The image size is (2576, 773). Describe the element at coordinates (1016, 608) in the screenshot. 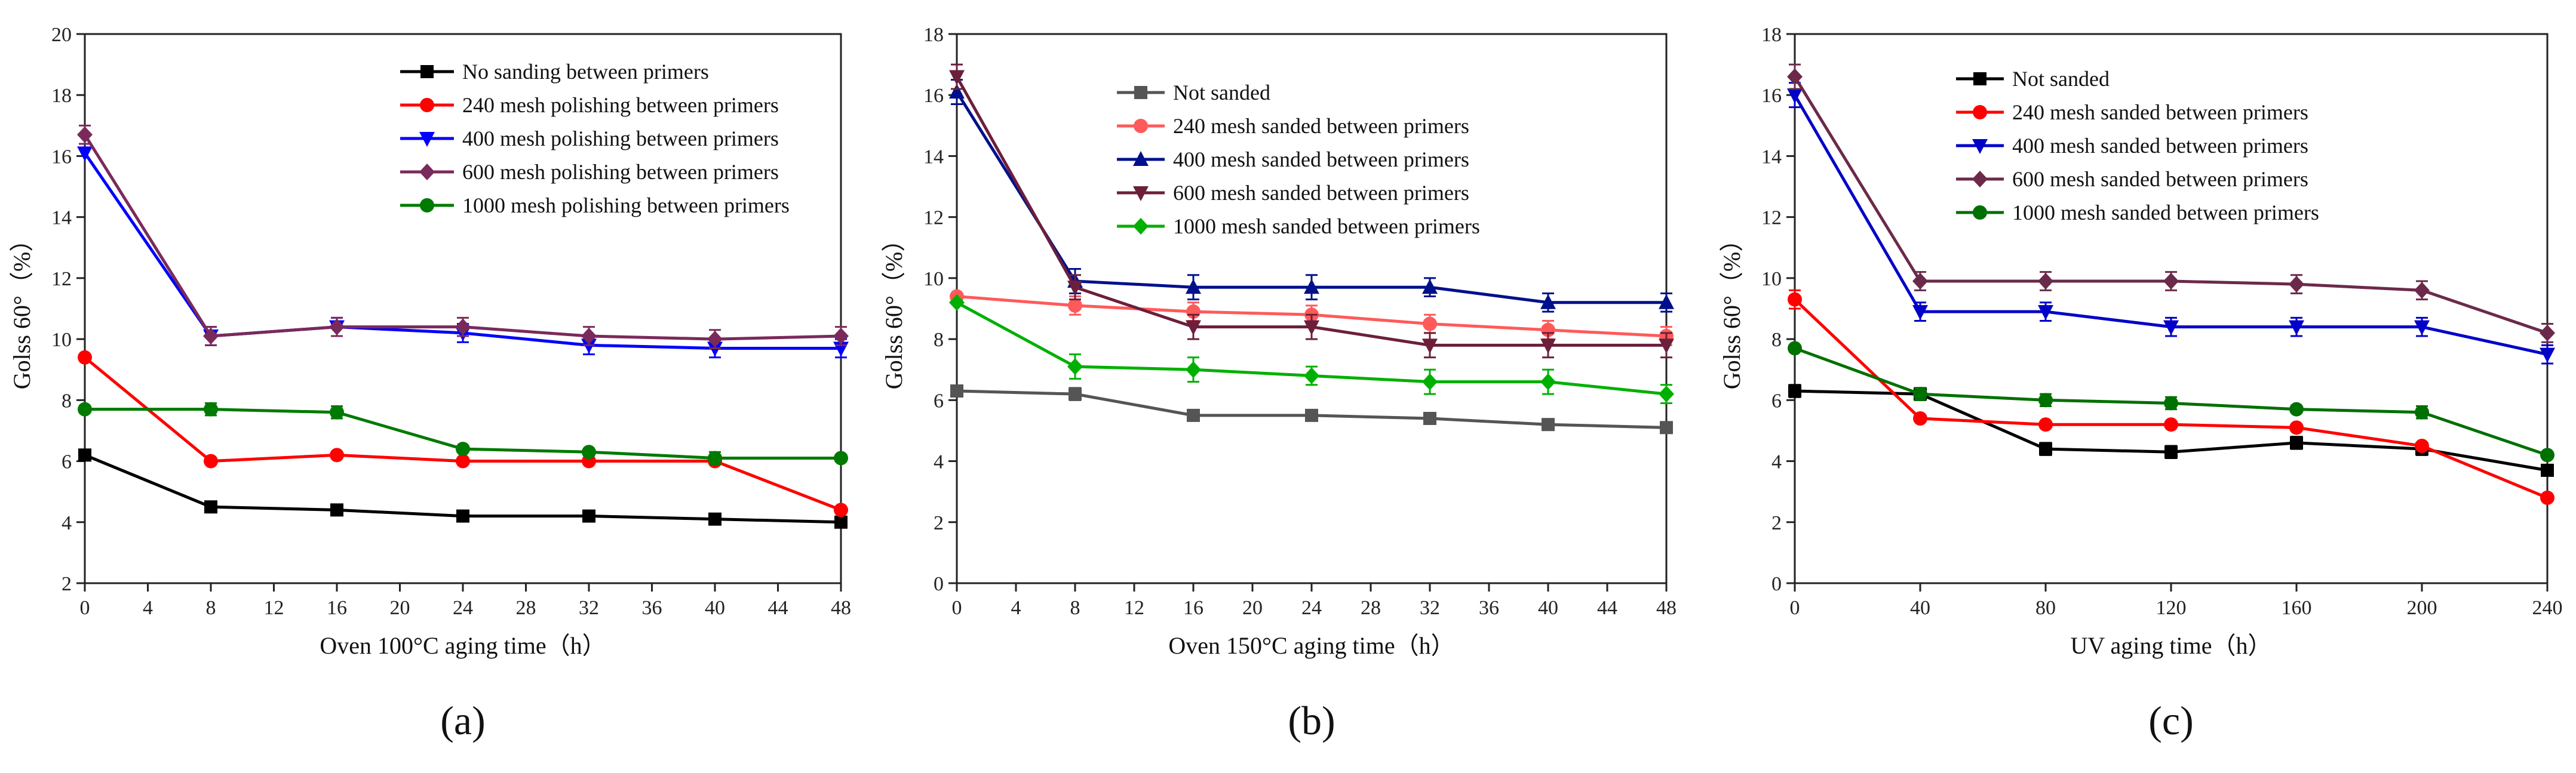

I see `x-tick-label: 4` at that location.